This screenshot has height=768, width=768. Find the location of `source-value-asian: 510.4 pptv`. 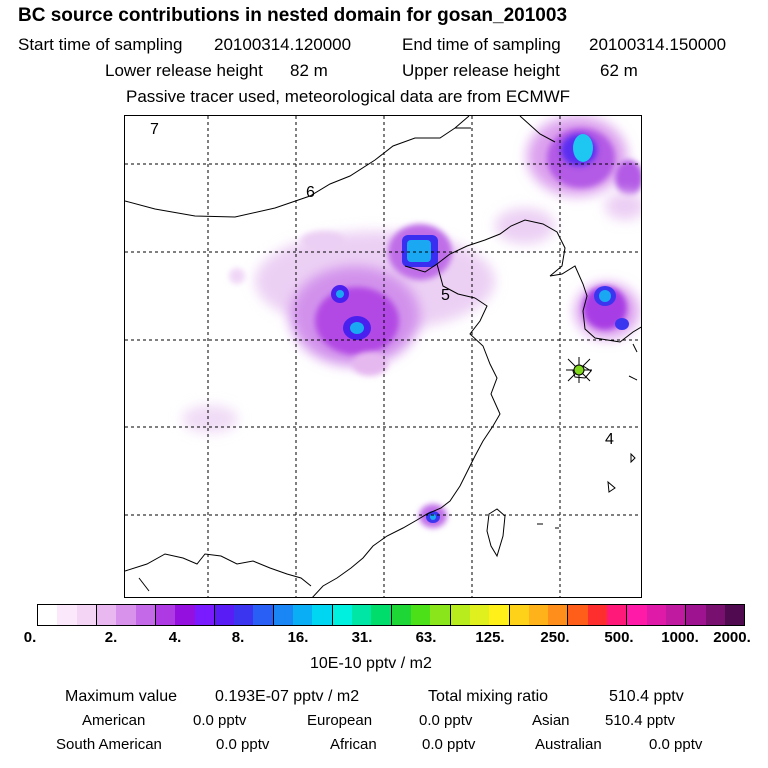

source-value-asian: 510.4 pptv is located at coordinates (640, 720).